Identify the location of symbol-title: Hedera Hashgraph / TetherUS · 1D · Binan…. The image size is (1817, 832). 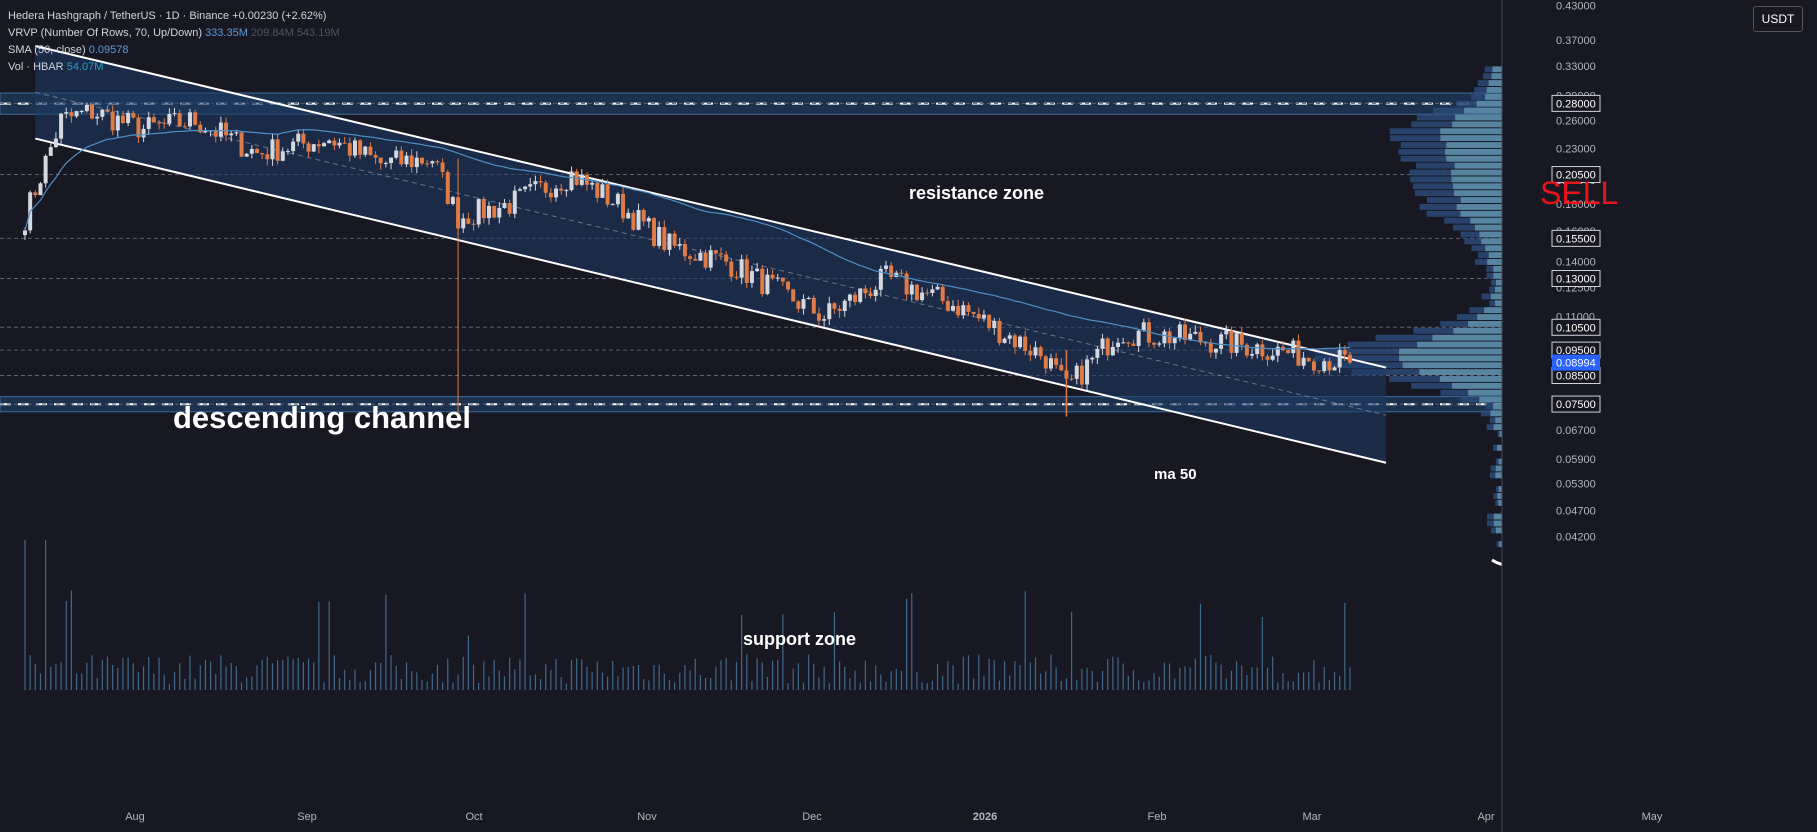
(119, 16).